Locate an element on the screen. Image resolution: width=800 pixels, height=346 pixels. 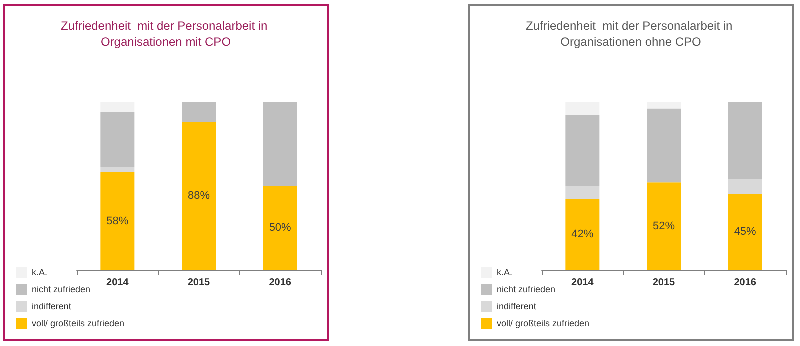
data-label: 88% is located at coordinates (199, 196).